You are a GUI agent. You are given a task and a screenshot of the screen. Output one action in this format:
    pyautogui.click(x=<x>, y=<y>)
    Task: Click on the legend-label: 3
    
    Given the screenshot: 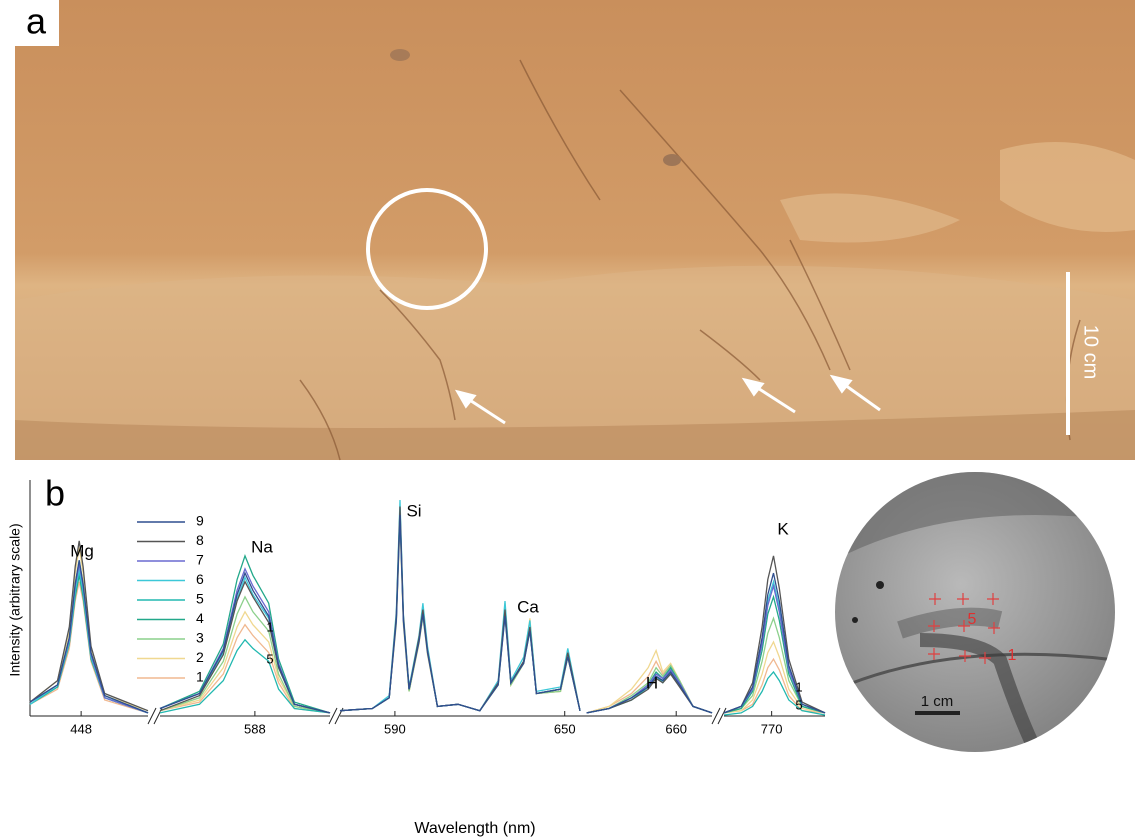 What is the action you would take?
    pyautogui.click(x=200, y=638)
    